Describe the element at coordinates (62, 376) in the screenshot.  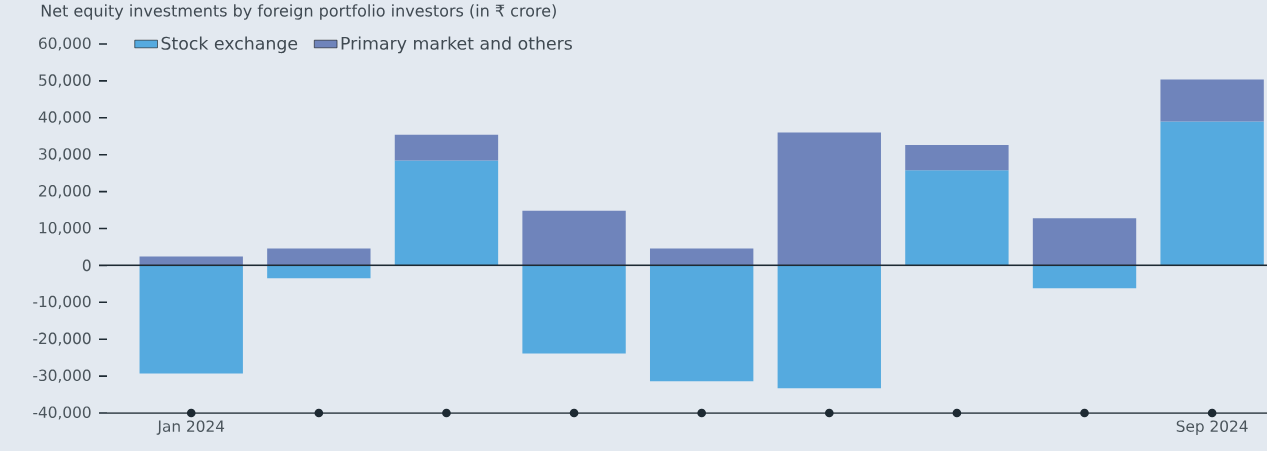
I see `y-tick-label: -30,000` at that location.